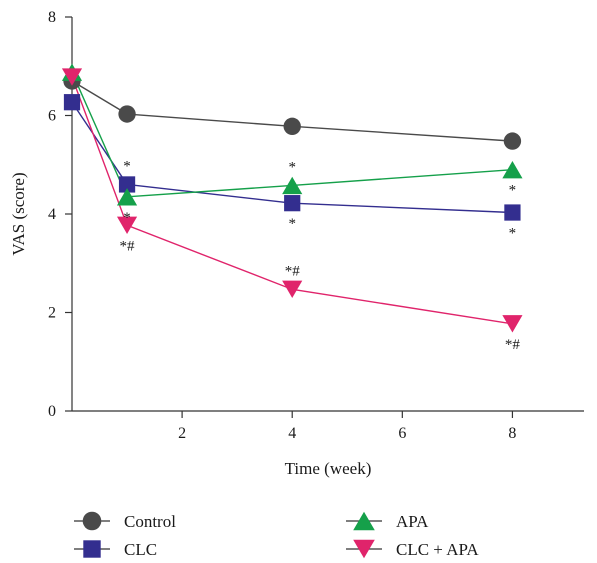  I want to click on legend-item-clc-apa: CLC + APA, so click(412, 549).